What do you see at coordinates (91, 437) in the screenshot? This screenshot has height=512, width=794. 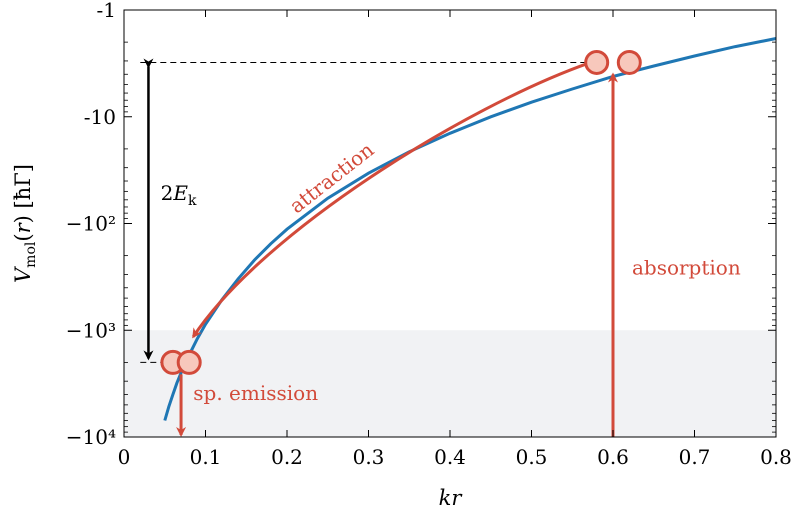 I see `y-tick-label: −10⁴` at bounding box center [91, 437].